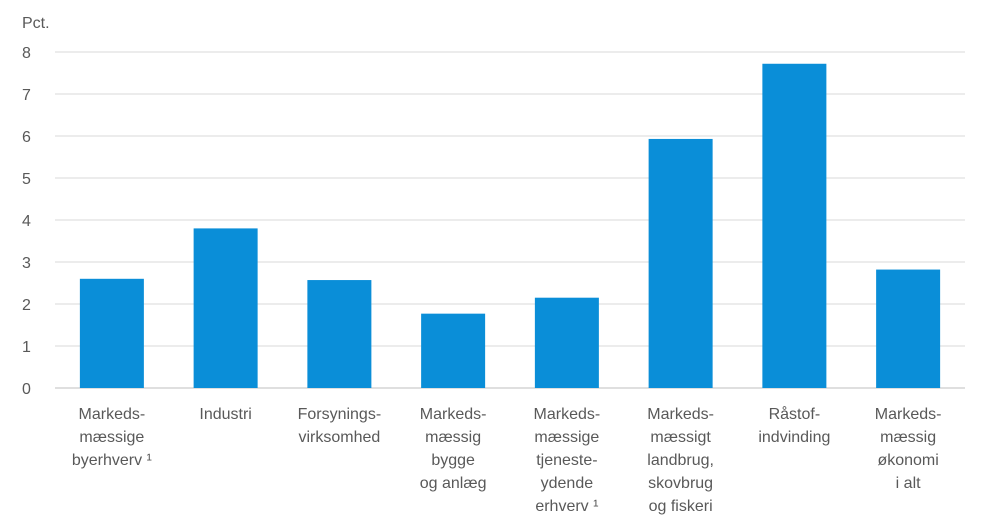  What do you see at coordinates (26, 95) in the screenshot?
I see `y-tick-label: 7` at bounding box center [26, 95].